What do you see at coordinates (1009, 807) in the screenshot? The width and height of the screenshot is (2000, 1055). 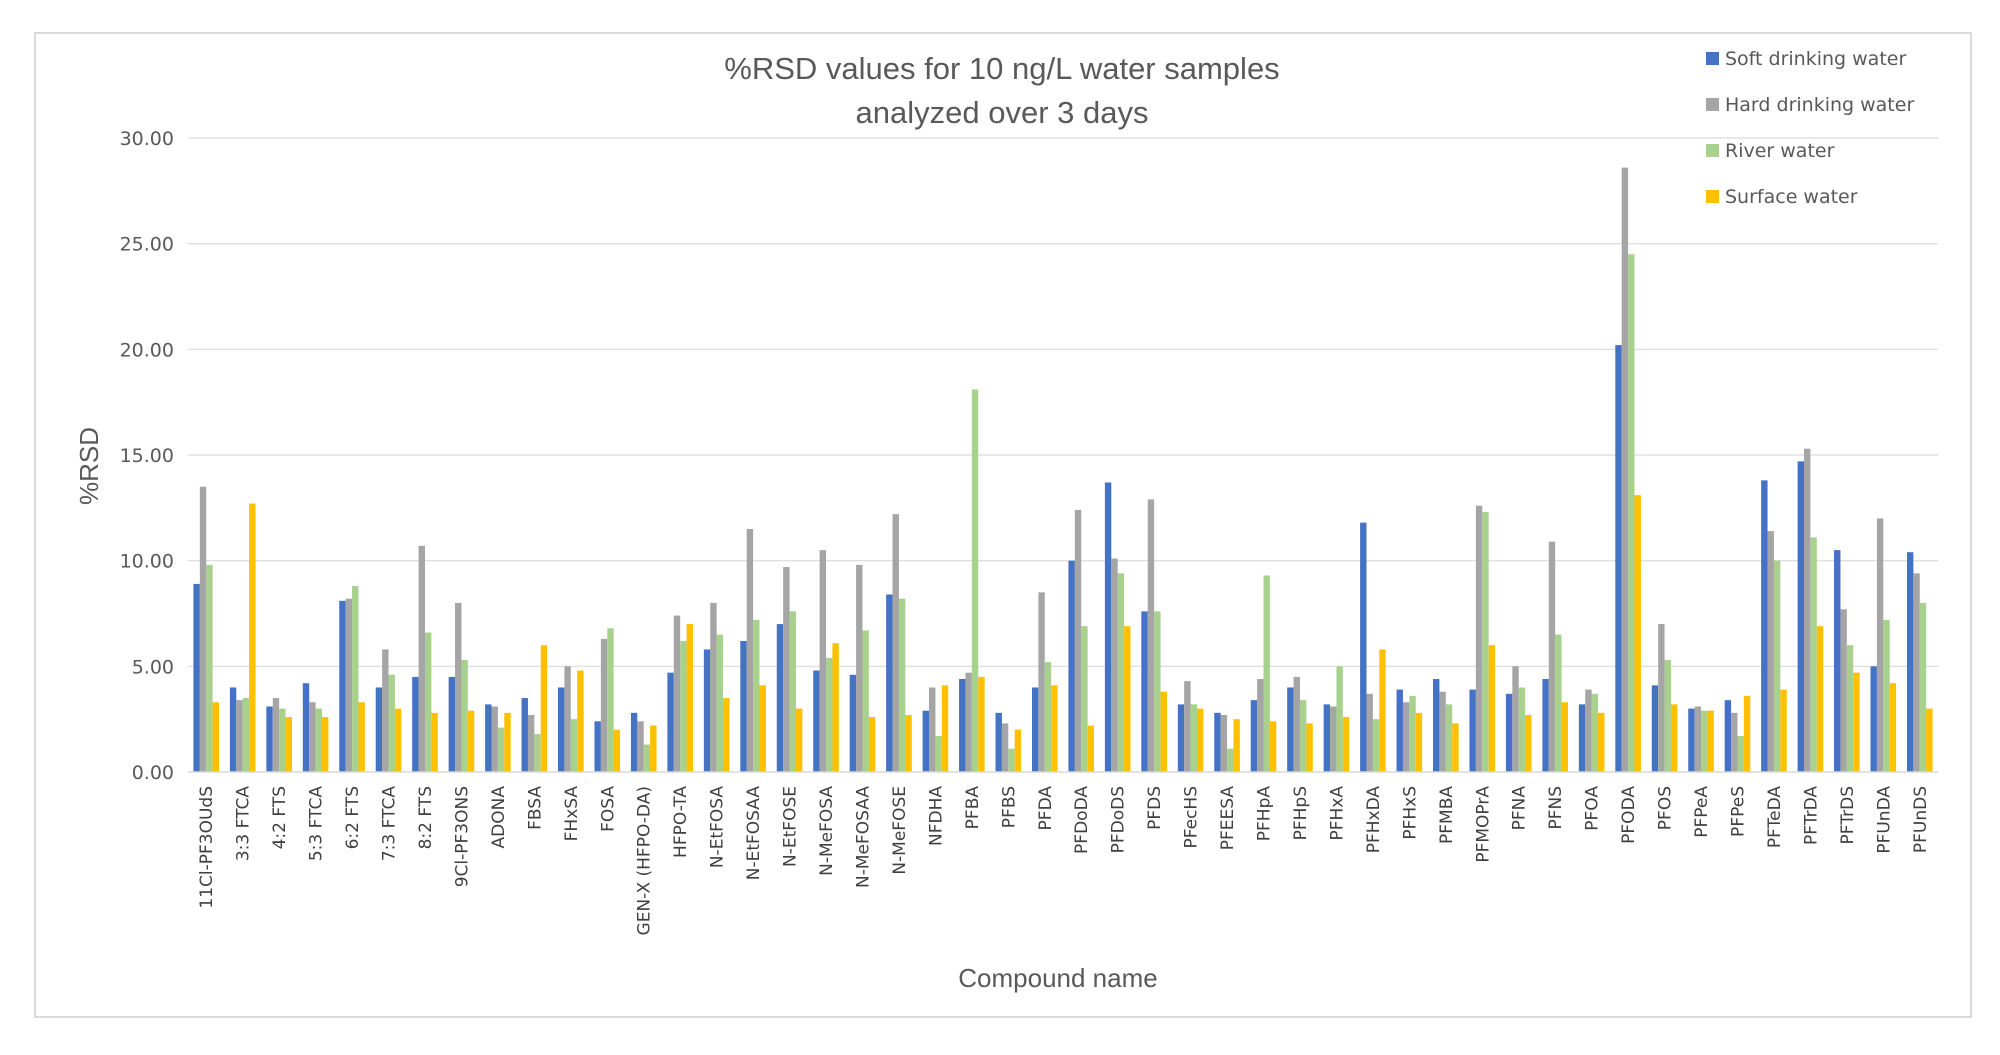 I see `x-tick-label: PFBS` at bounding box center [1009, 807].